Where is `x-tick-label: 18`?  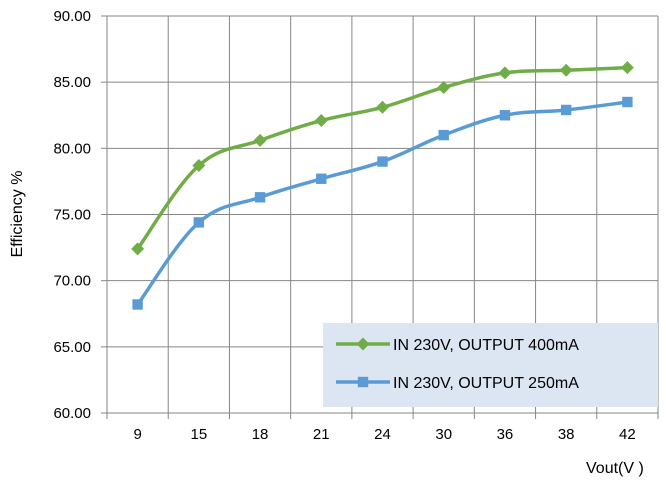
x-tick-label: 18 is located at coordinates (260, 434).